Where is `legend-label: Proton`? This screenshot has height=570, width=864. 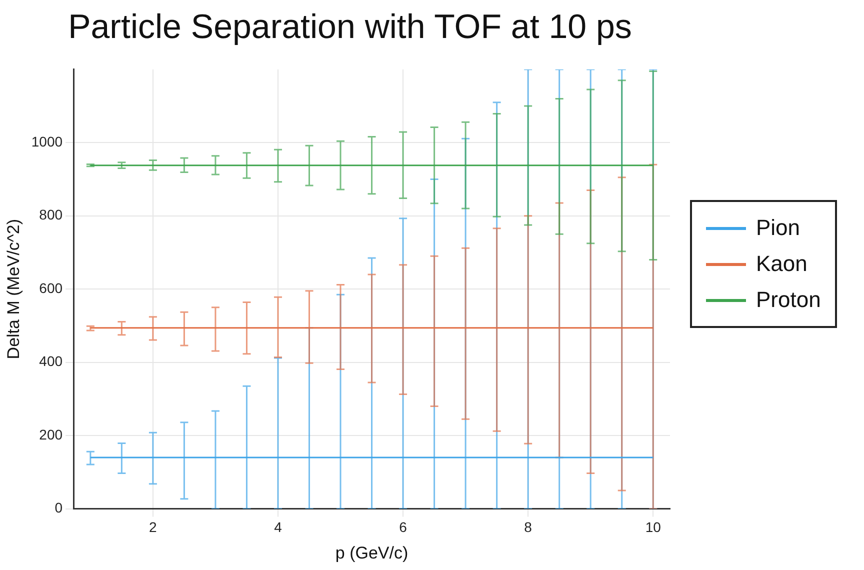 legend-label: Proton is located at coordinates (788, 300).